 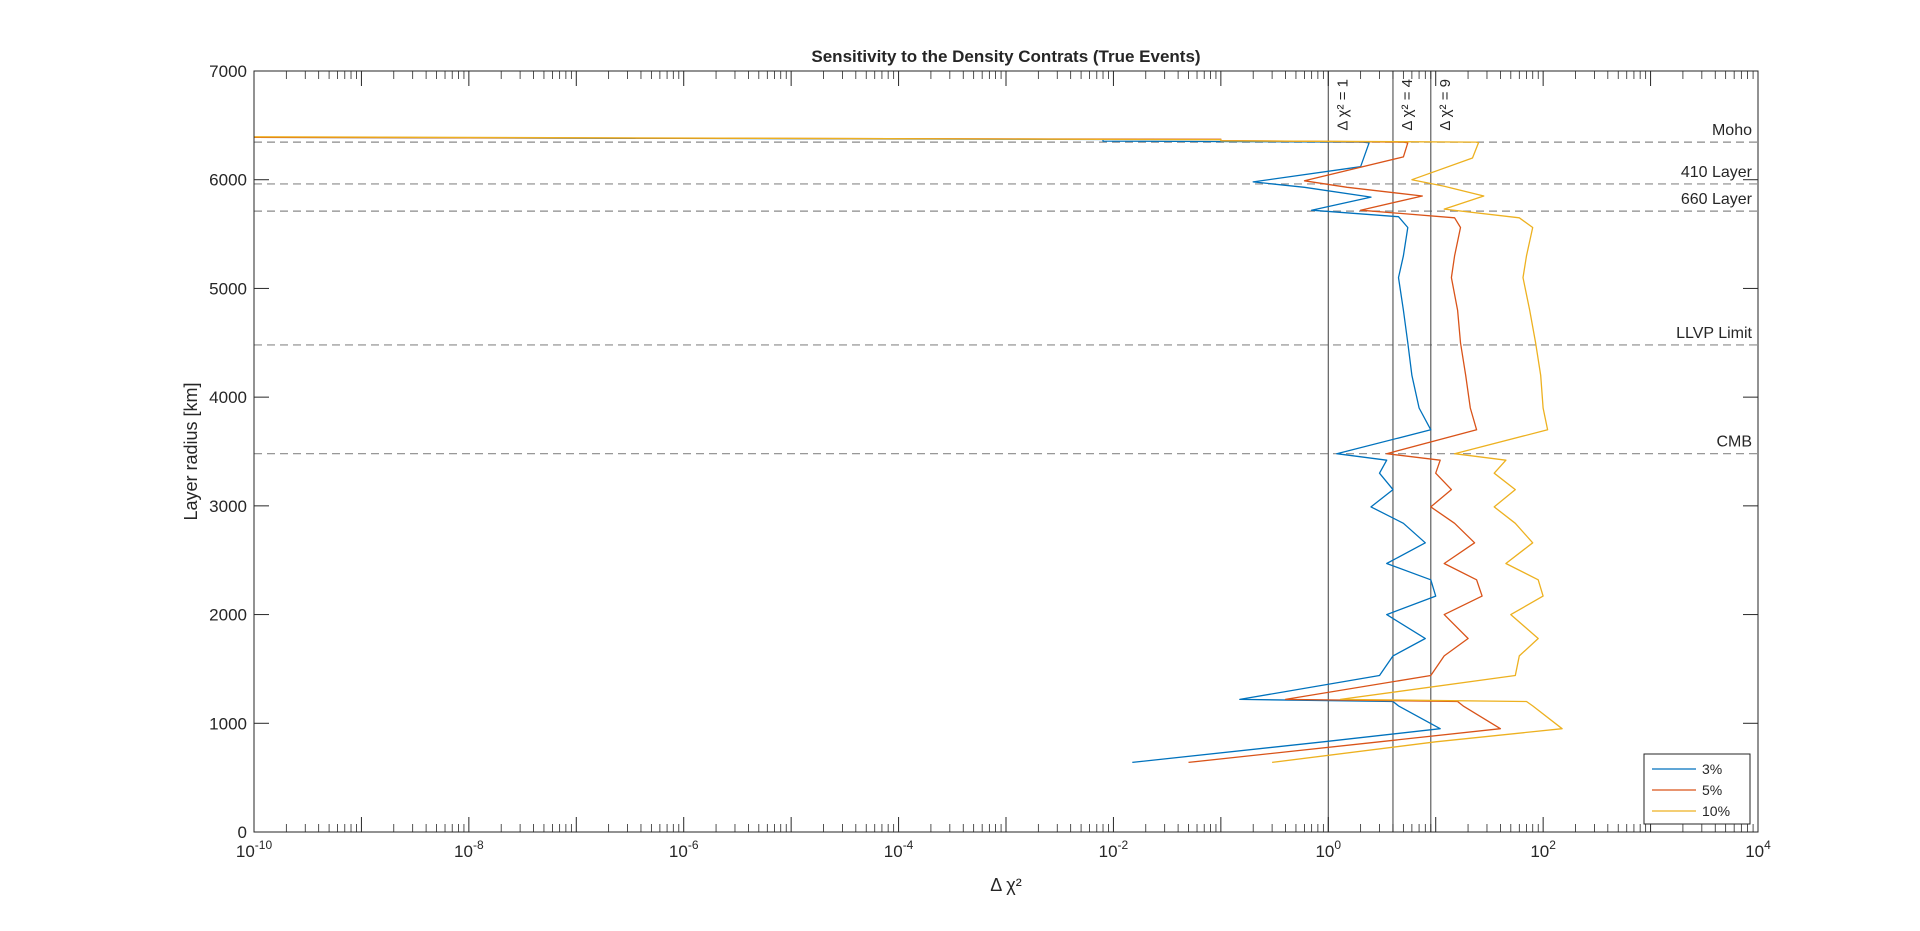 I want to click on reference-line-label: CMB, so click(x=1734, y=442).